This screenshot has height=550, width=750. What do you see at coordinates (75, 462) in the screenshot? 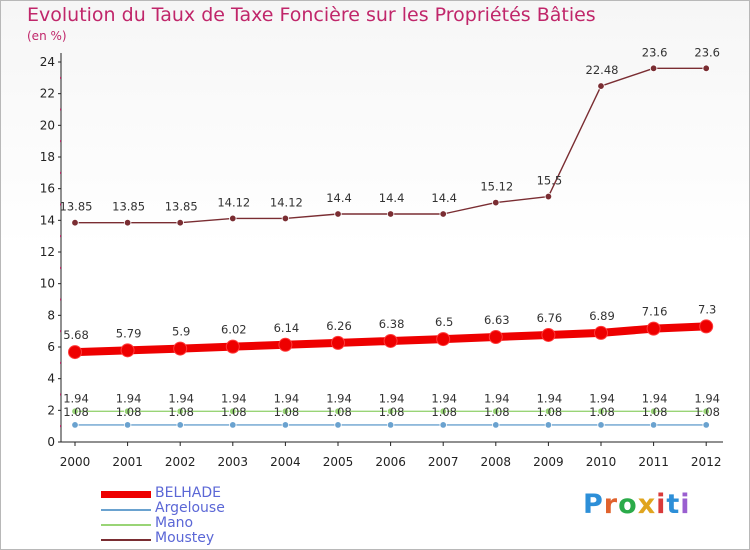
I see `x-tick-label: 2000` at bounding box center [75, 462].